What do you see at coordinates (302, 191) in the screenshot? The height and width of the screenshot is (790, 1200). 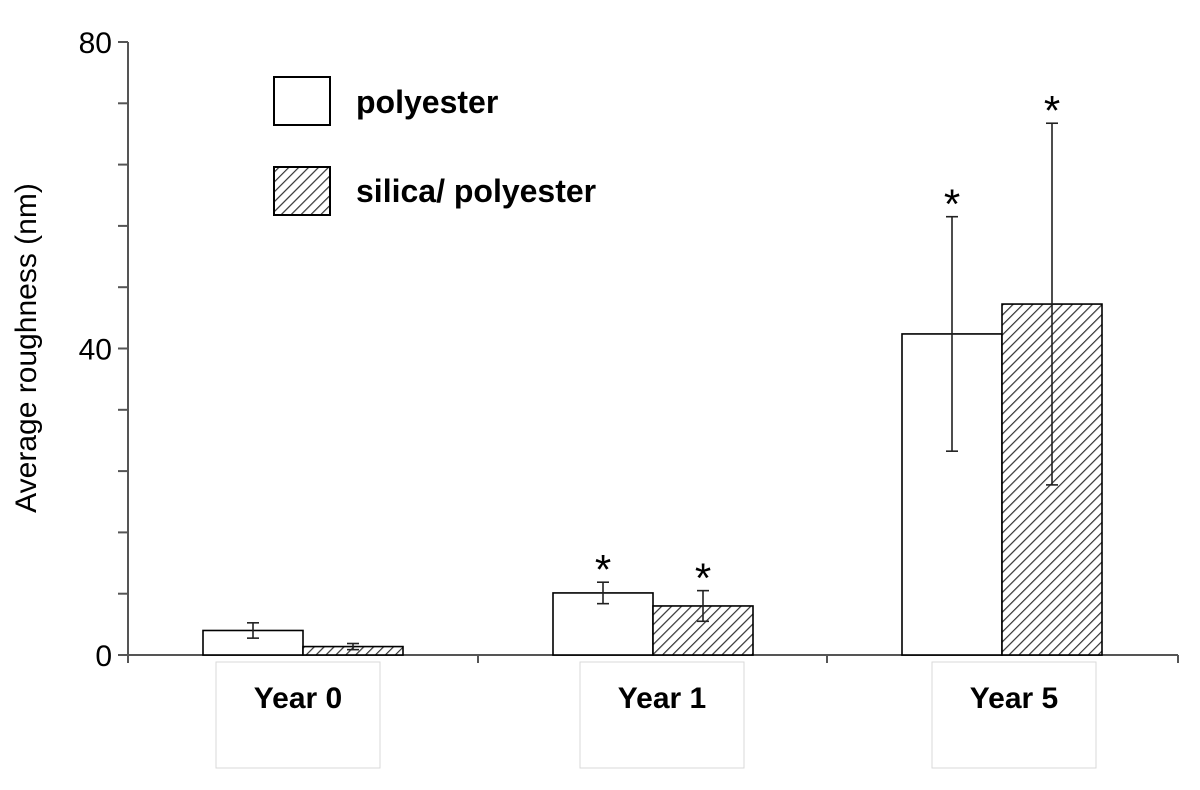 I see `legend-swatch-silica-polyester` at bounding box center [302, 191].